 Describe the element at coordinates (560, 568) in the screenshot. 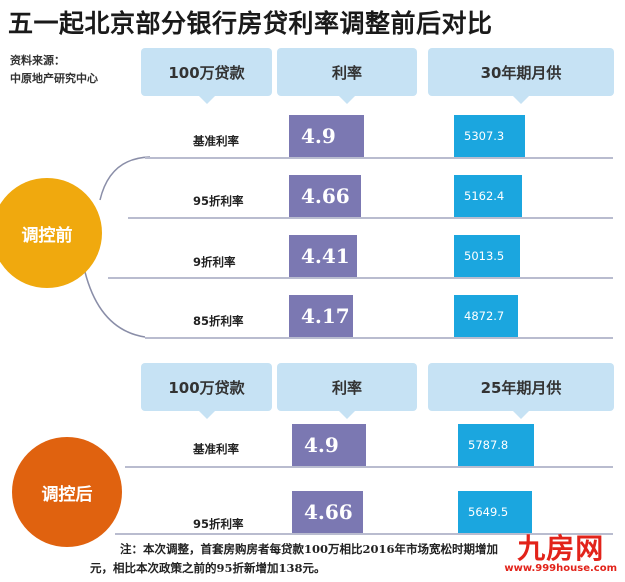

I see `watermark-url: www.999house.com` at that location.